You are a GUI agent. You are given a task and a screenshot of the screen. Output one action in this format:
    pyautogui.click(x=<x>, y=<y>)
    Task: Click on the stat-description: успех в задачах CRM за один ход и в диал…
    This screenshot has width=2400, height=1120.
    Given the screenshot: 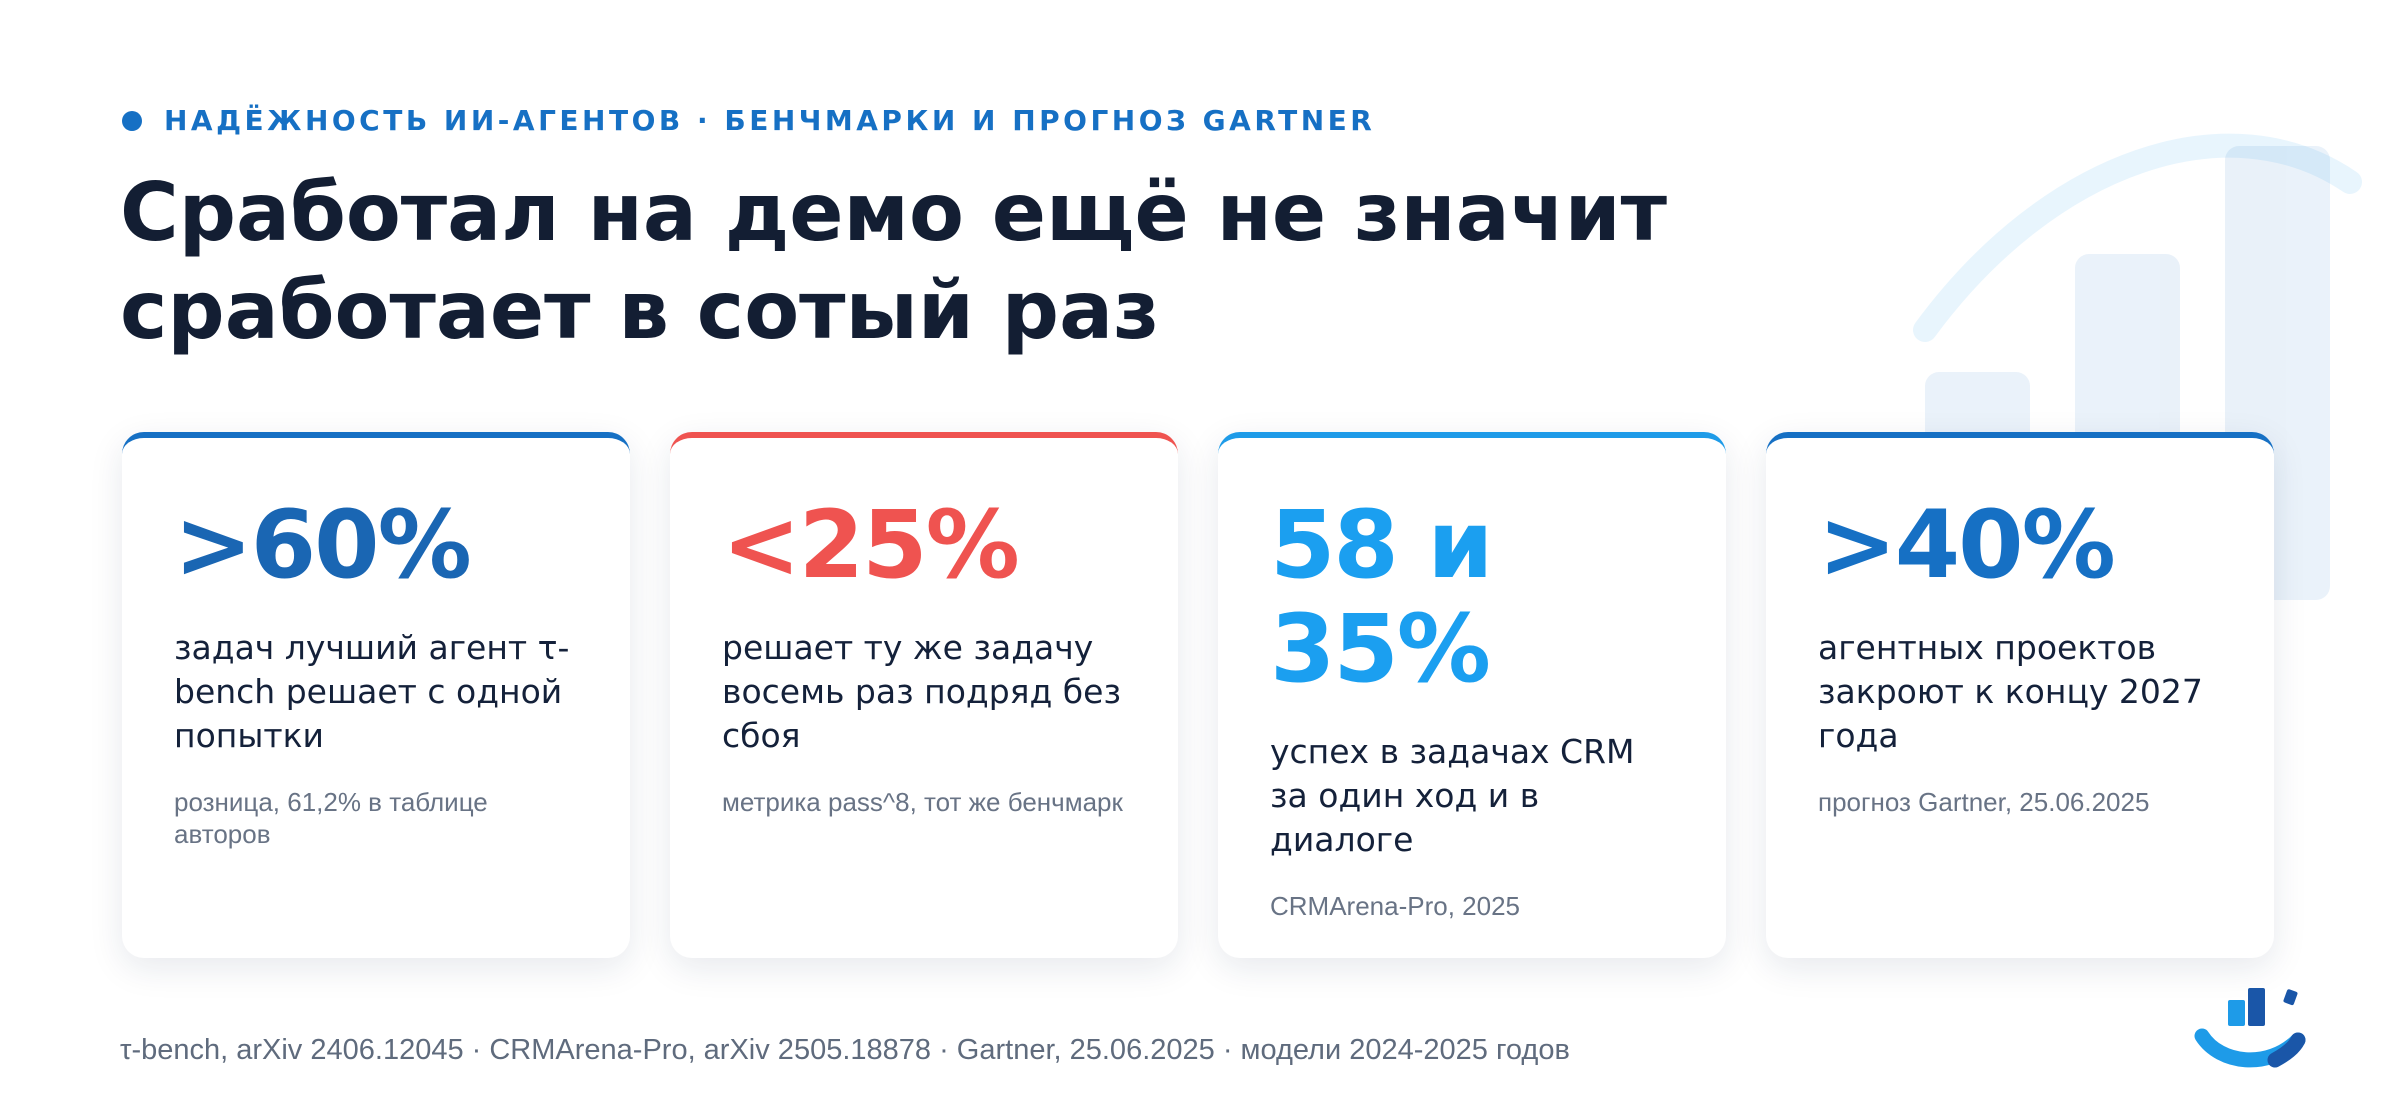 What is the action you would take?
    pyautogui.click(x=1452, y=795)
    